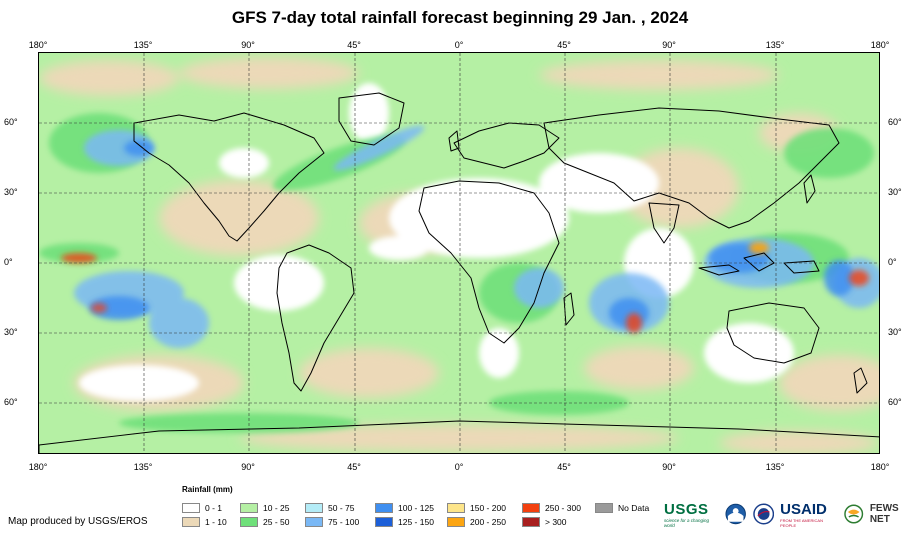 The height and width of the screenshot is (539, 920). Describe the element at coordinates (416, 522) in the screenshot. I see `legend-label: 125 - 150` at that location.